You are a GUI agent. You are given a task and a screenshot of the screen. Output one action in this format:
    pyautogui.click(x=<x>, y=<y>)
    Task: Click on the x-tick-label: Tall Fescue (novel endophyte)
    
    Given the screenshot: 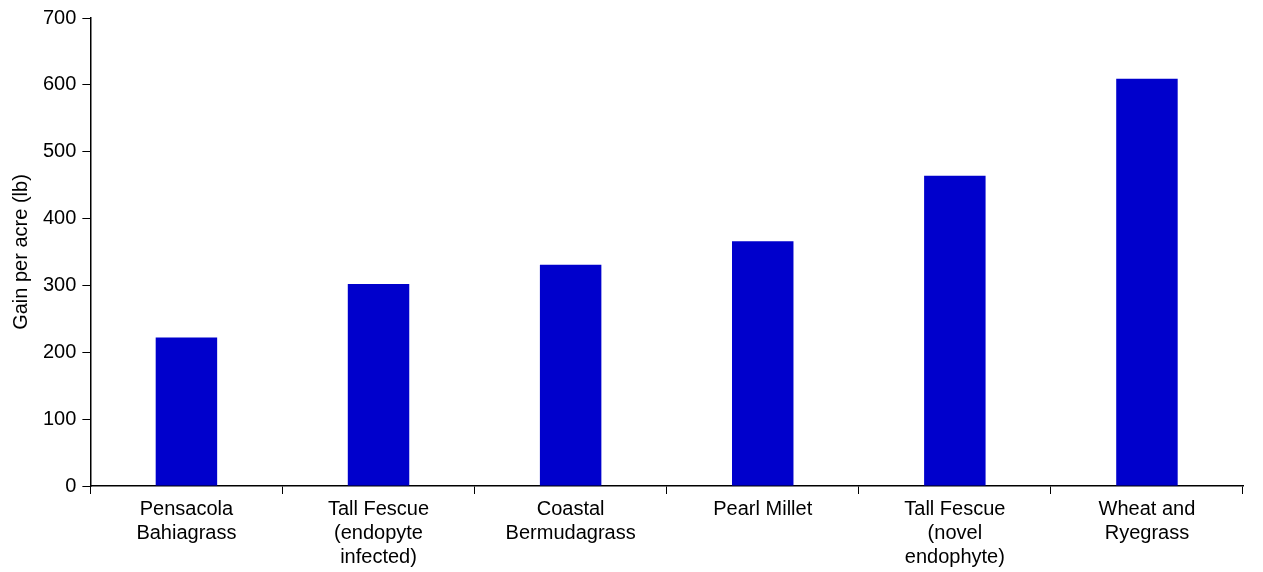 What is the action you would take?
    pyautogui.click(x=955, y=531)
    